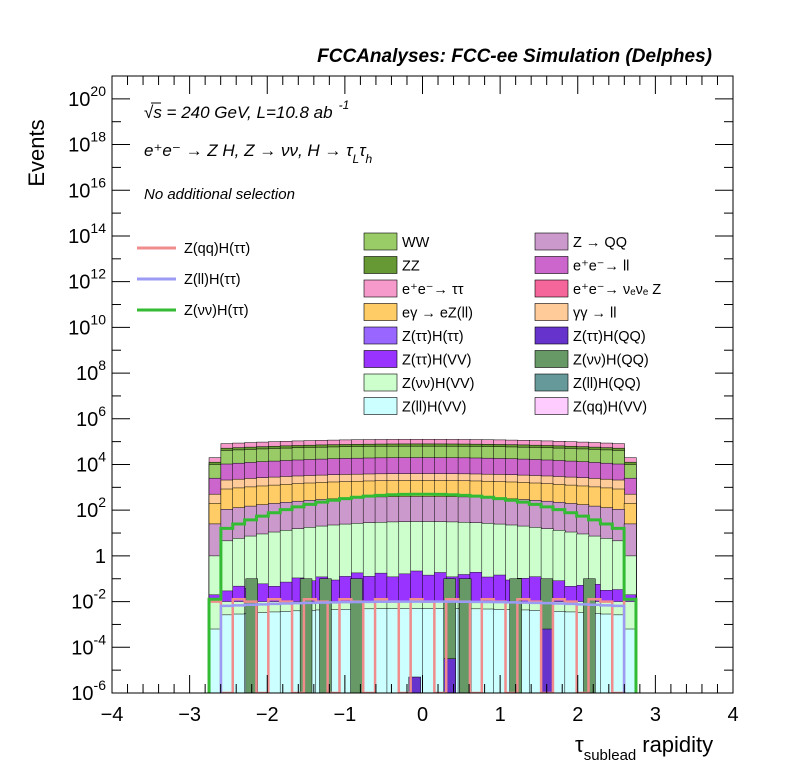 The width and height of the screenshot is (796, 772). I want to click on y-tick-label: 10¹⁰, so click(87, 325).